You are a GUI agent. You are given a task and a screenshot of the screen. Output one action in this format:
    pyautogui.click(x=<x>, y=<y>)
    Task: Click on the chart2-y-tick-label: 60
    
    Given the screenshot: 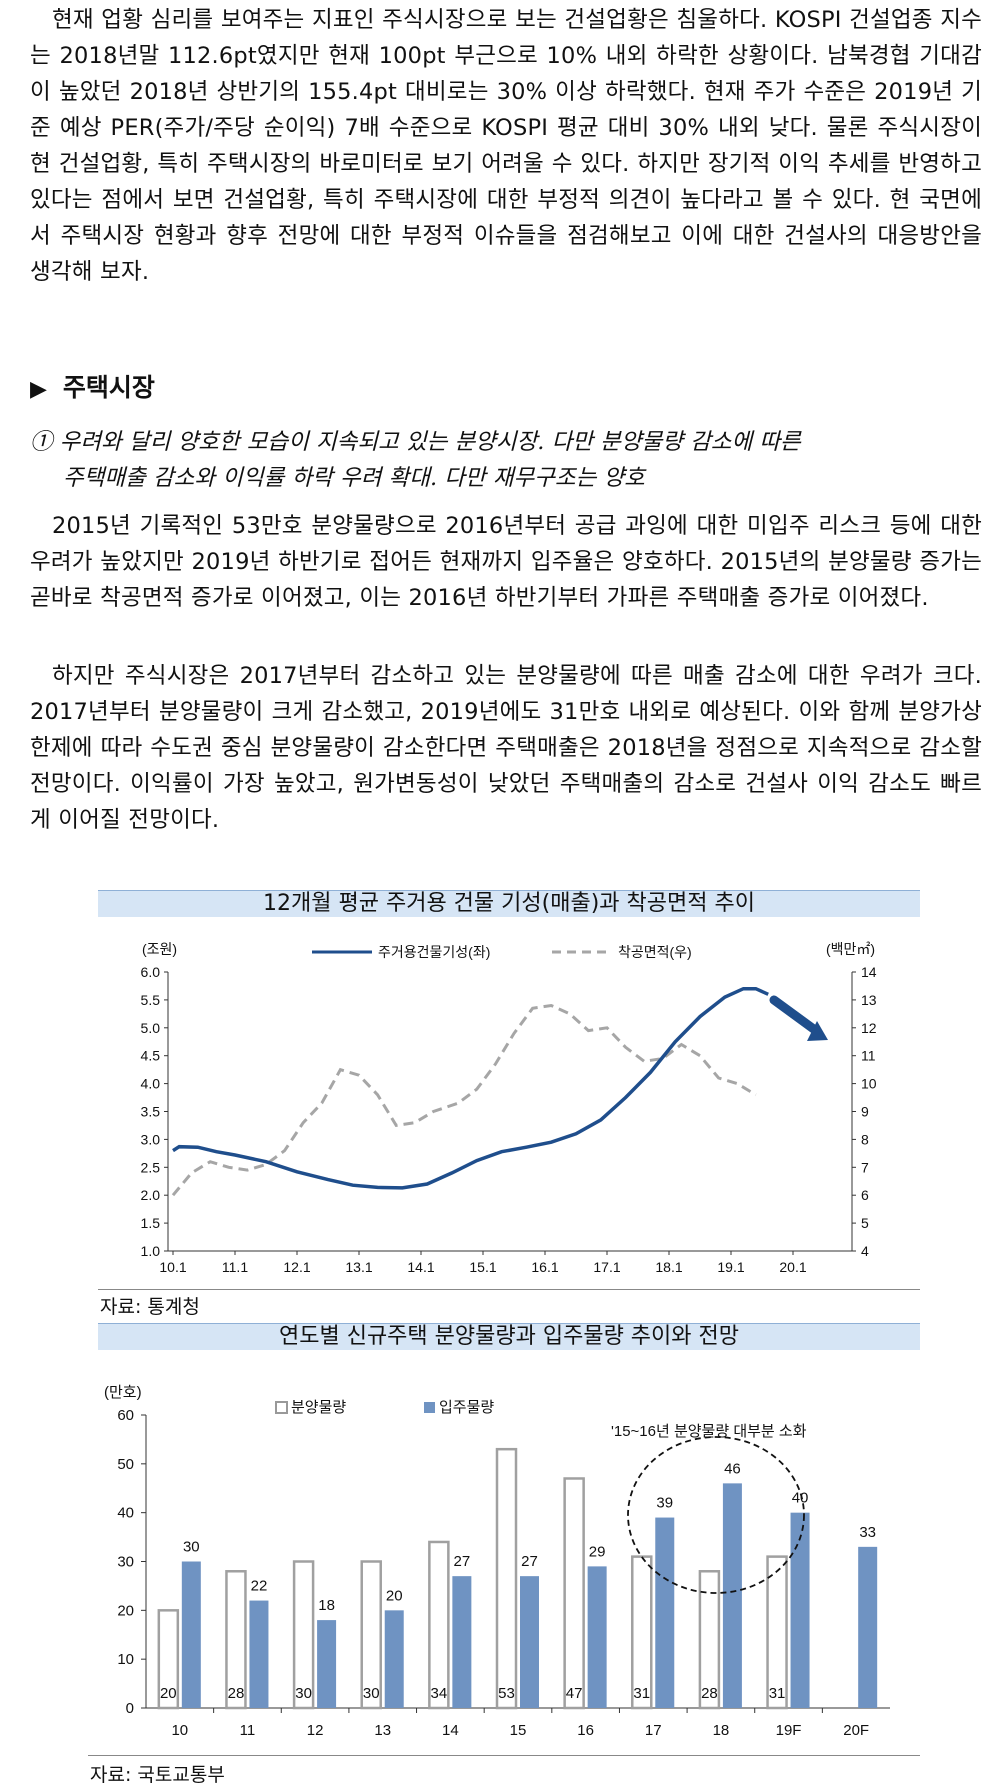 What is the action you would take?
    pyautogui.click(x=125, y=1415)
    